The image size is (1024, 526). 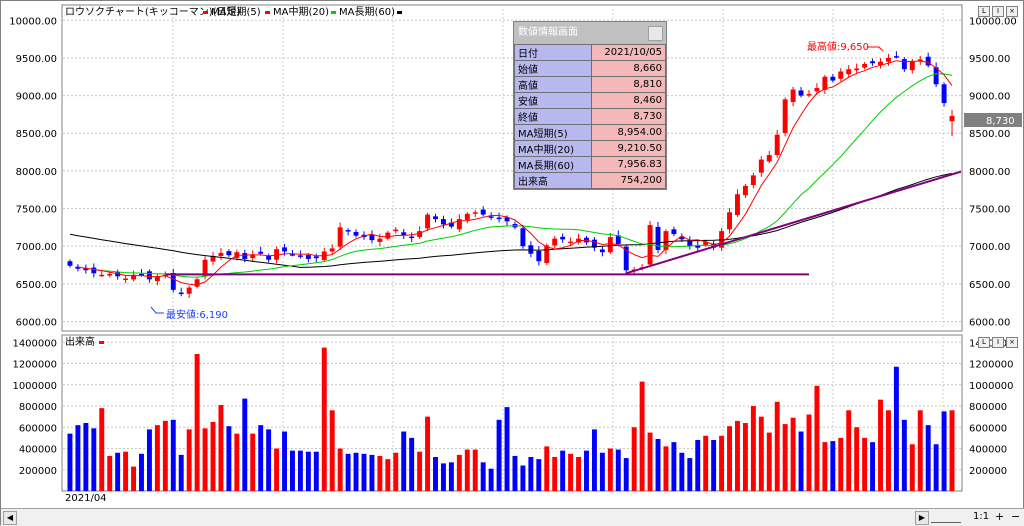 I want to click on layout-icon: L, so click(x=984, y=11).